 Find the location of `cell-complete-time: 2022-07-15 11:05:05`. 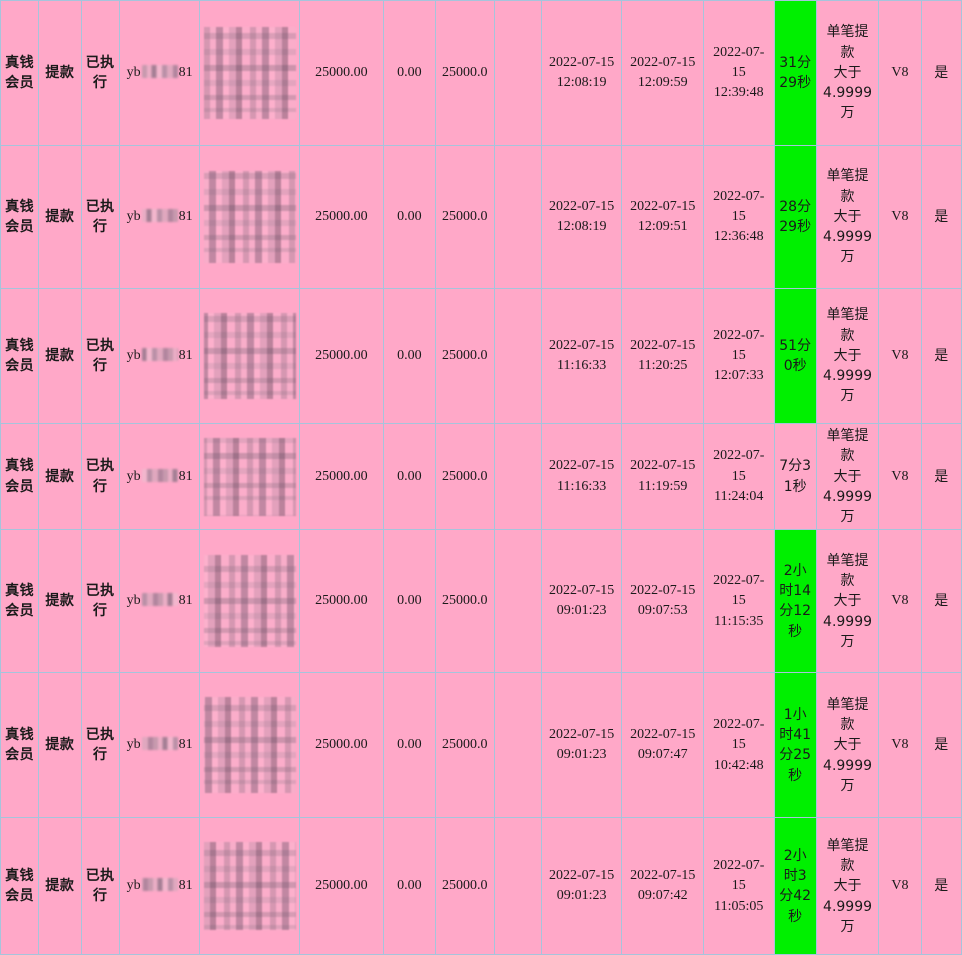

cell-complete-time: 2022-07-15 11:05:05 is located at coordinates (739, 886).